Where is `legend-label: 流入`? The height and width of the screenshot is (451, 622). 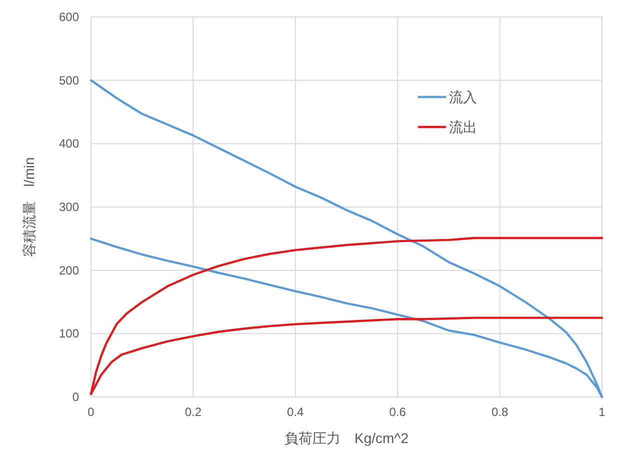
legend-label: 流入 is located at coordinates (463, 97).